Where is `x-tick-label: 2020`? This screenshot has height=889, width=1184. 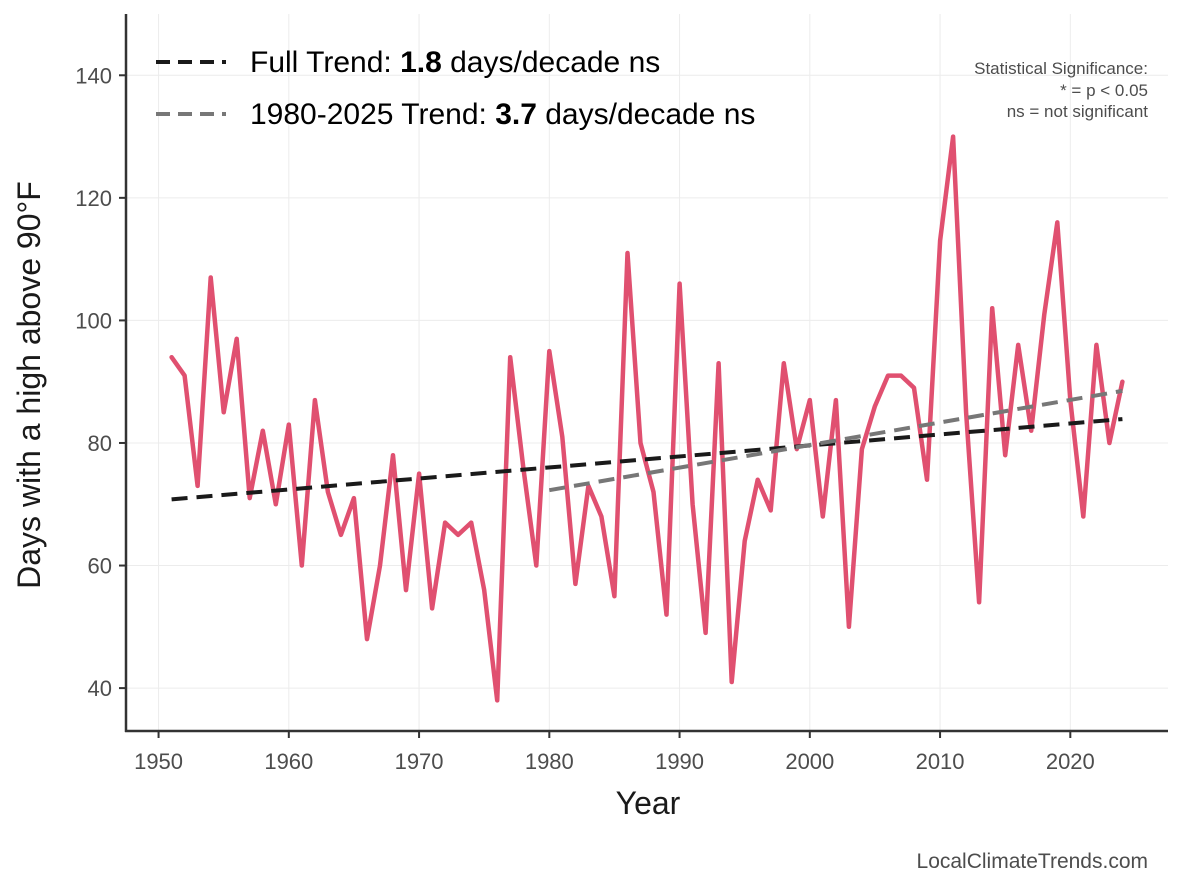
x-tick-label: 2020 is located at coordinates (1070, 761).